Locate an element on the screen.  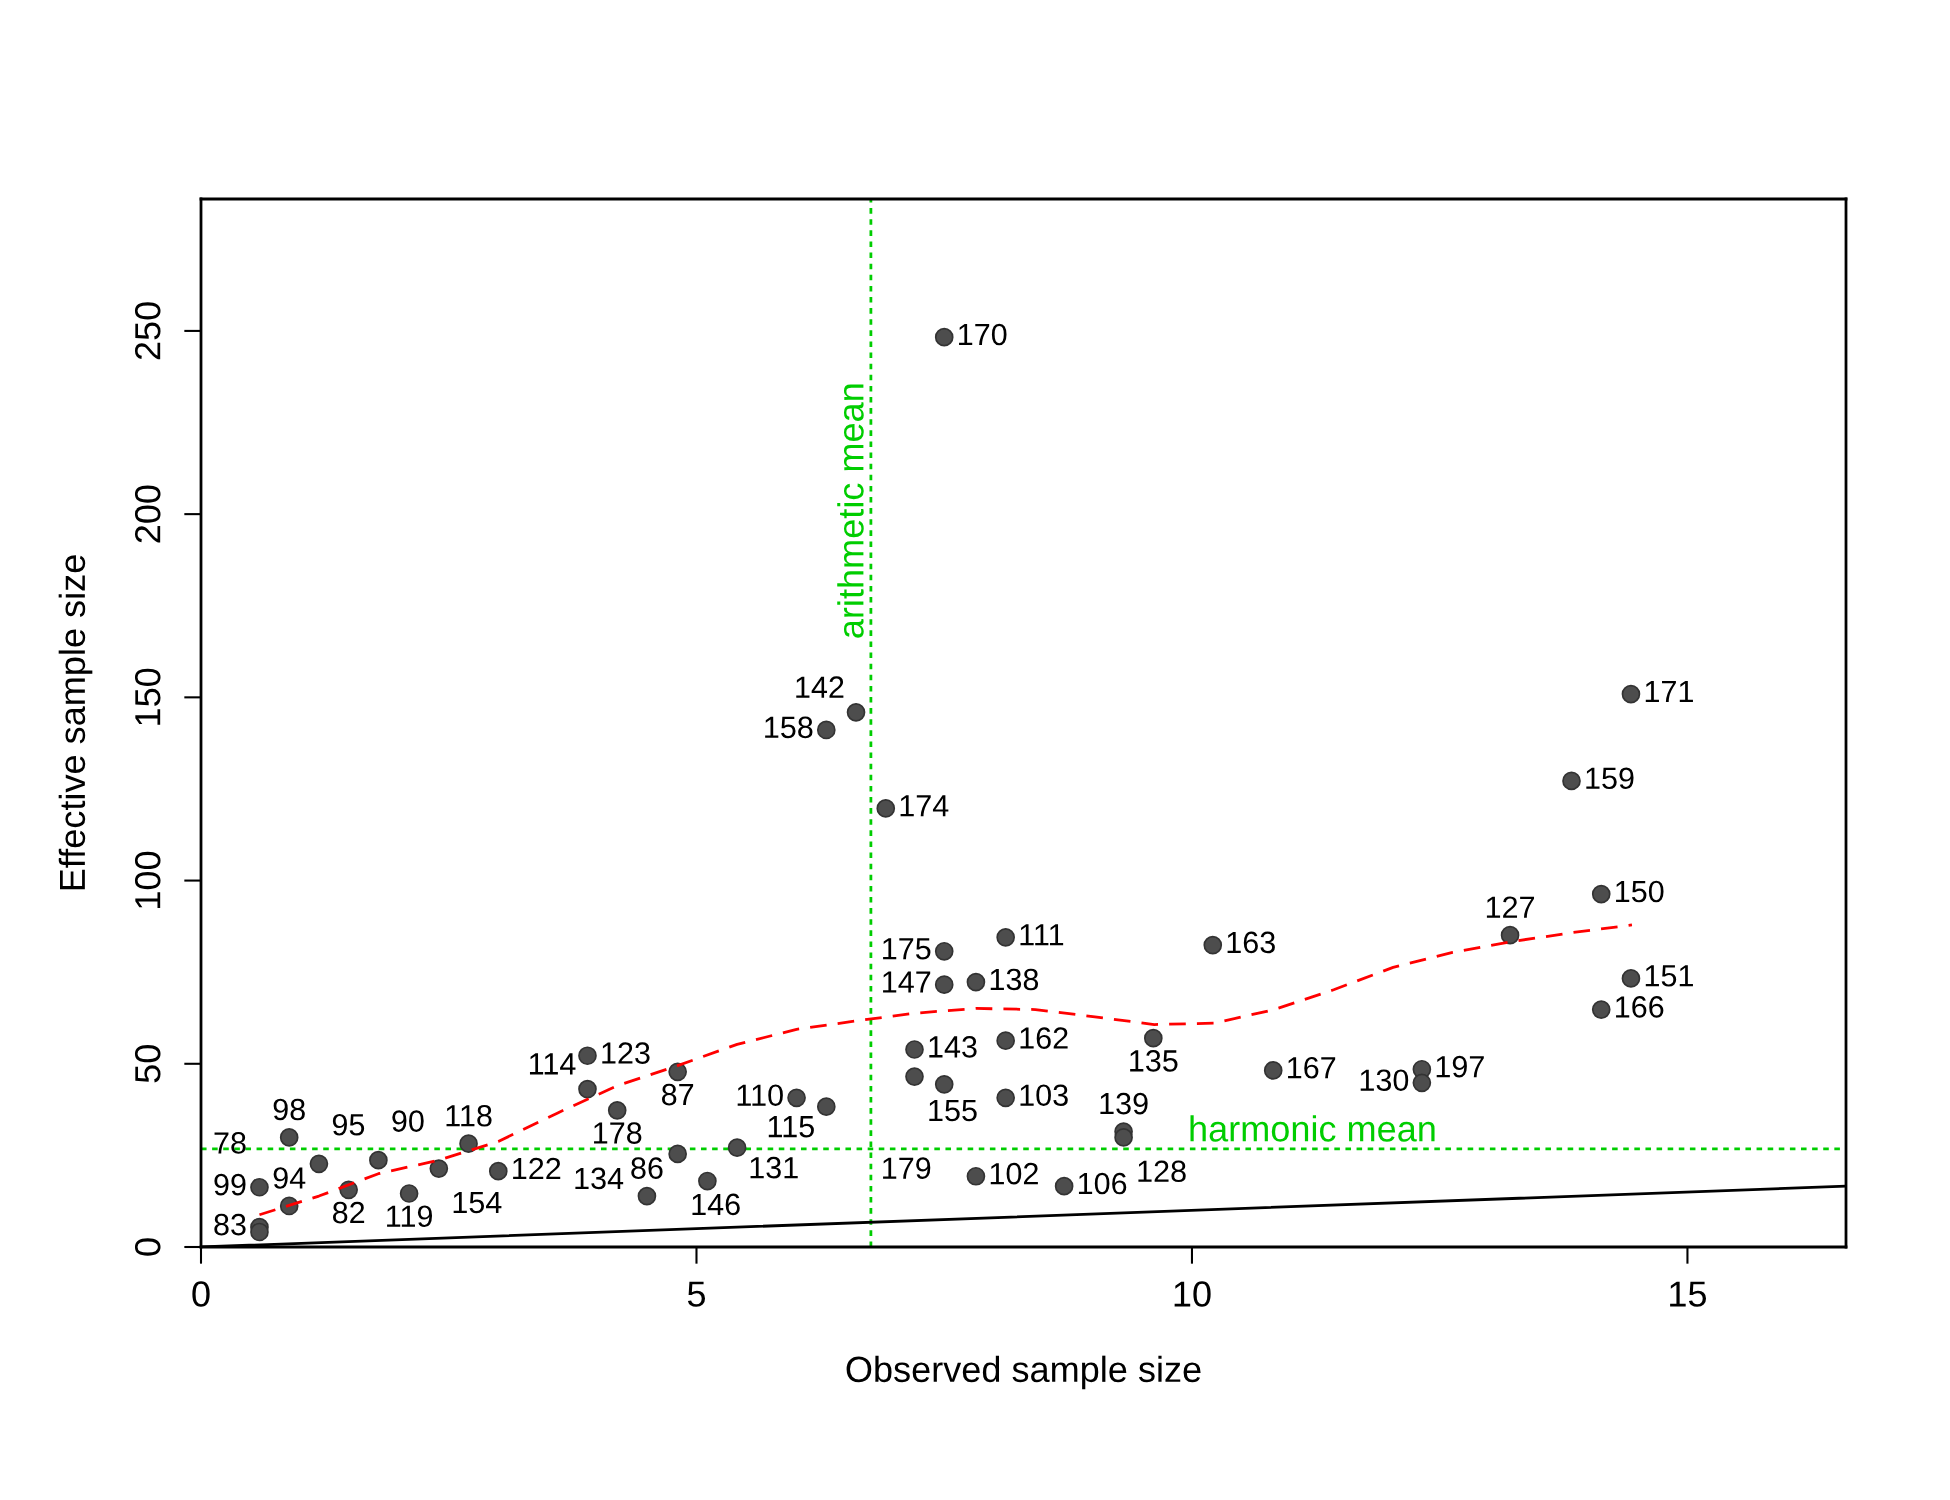
annotation: 178 is located at coordinates (618, 1133).